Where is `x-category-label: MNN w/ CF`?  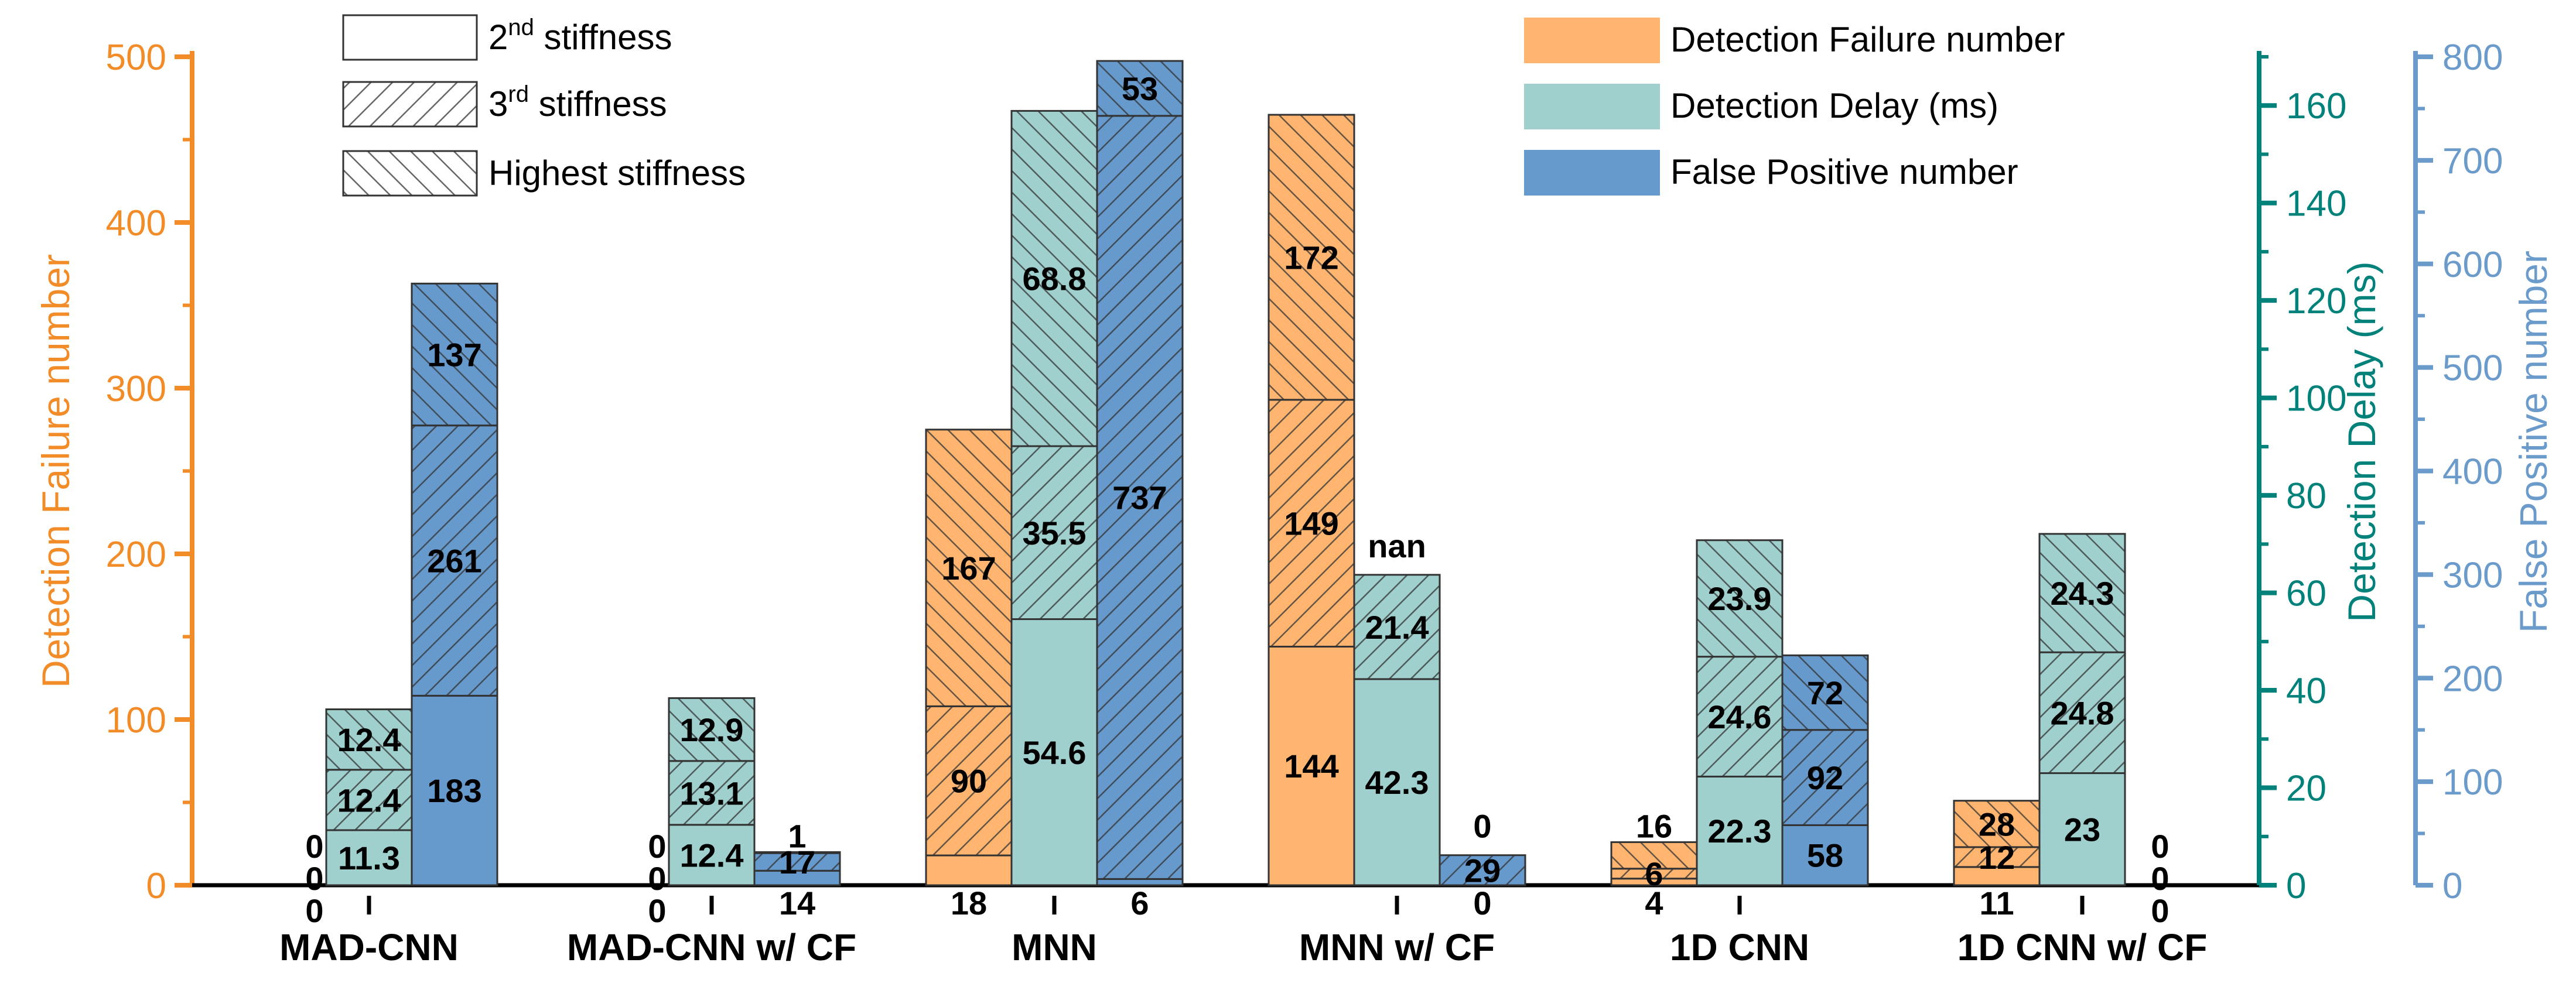
x-category-label: MNN w/ CF is located at coordinates (1397, 947).